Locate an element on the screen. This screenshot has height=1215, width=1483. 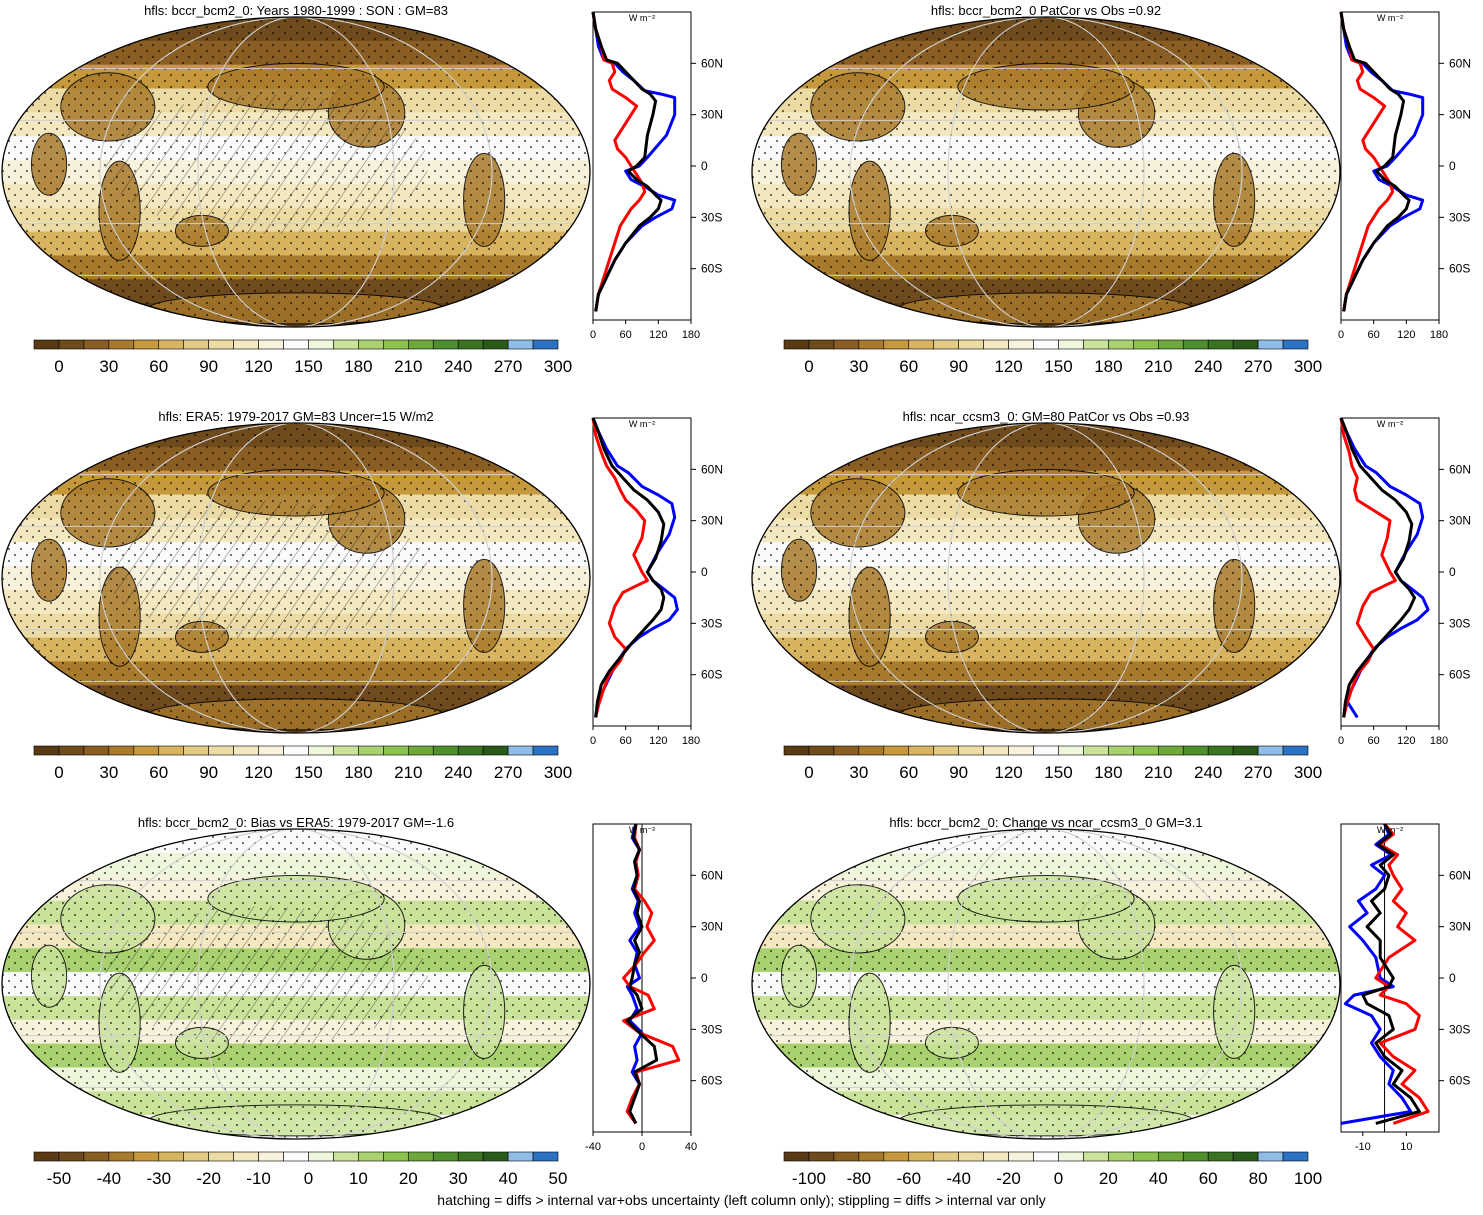
colorbar-tick-label: -50 is located at coordinates (59, 1177).